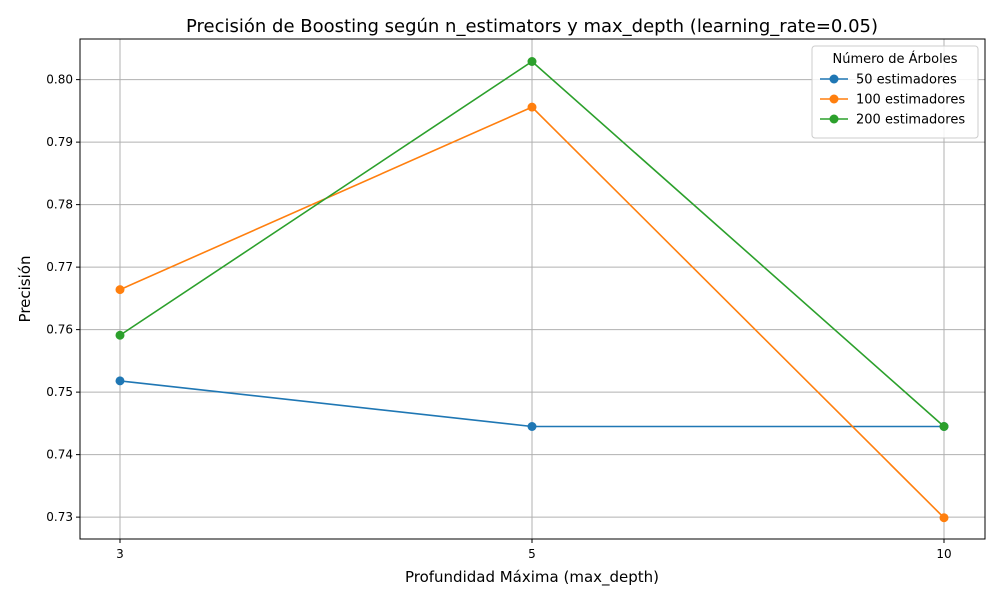  What do you see at coordinates (59, 205) in the screenshot?
I see `y-tick-label: 0.78` at bounding box center [59, 205].